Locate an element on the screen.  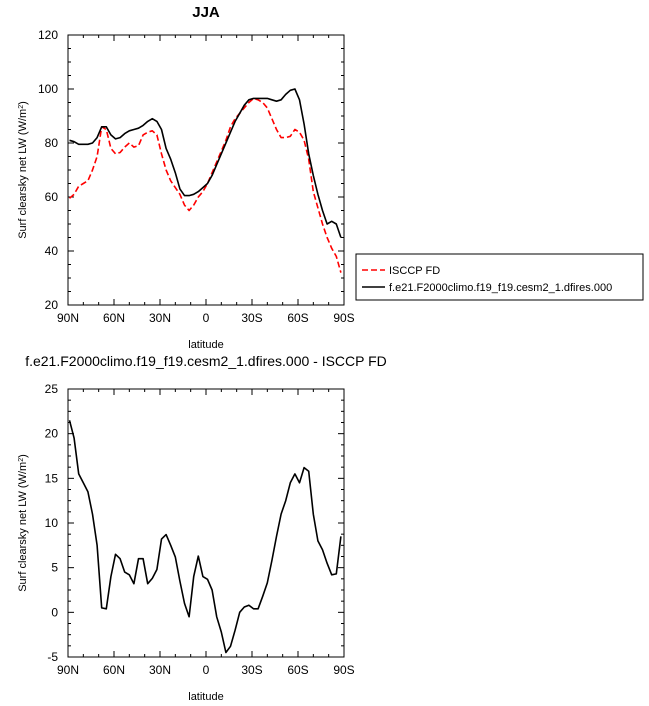
top-chart-xtick-label: 60S is located at coordinates (297, 318).